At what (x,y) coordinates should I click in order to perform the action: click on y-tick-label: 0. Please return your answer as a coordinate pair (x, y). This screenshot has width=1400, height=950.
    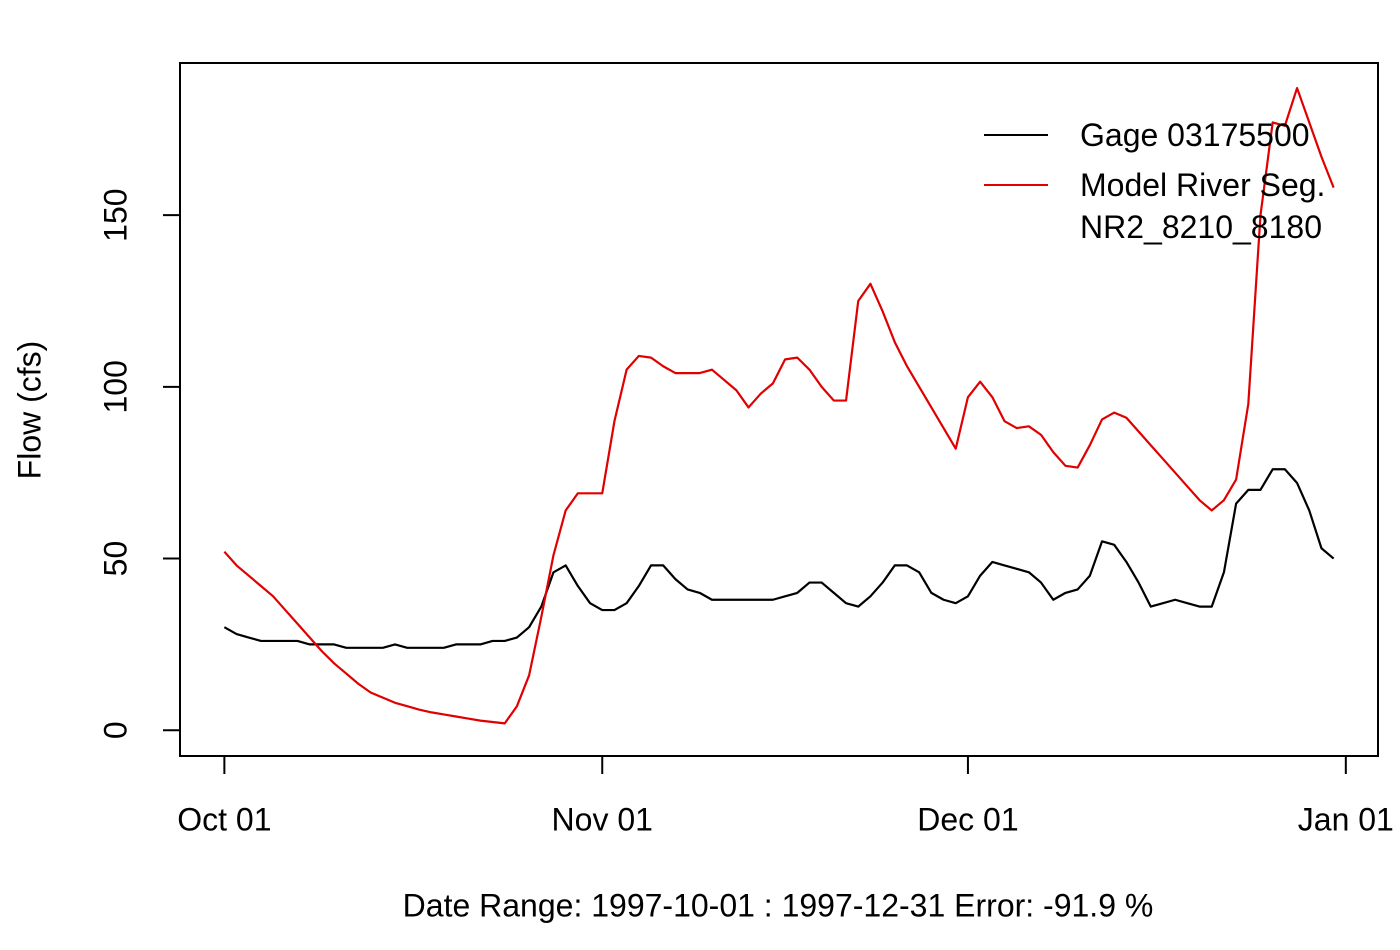
    Looking at the image, I should click on (115, 730).